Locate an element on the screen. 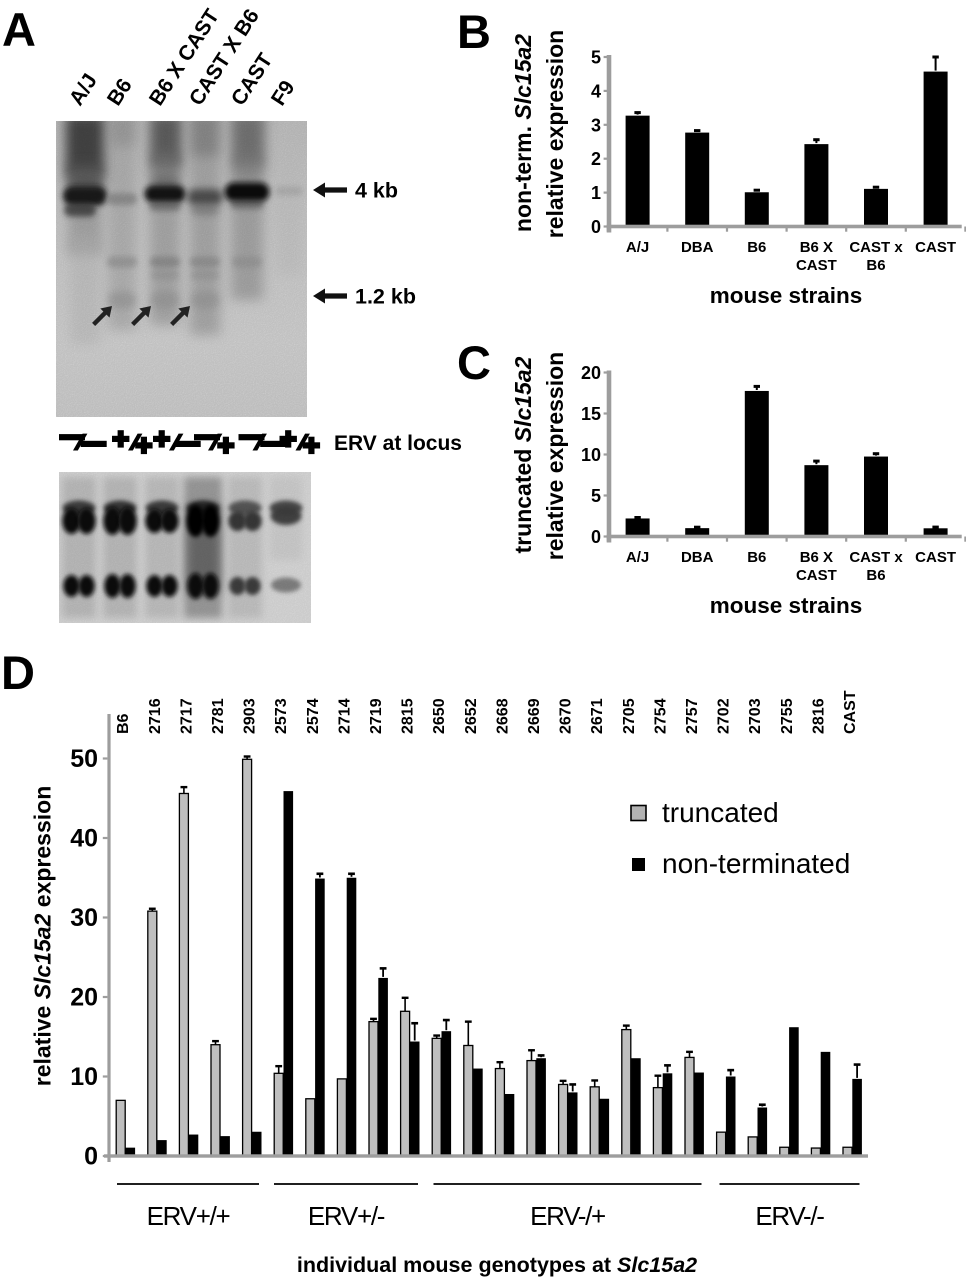 Image resolution: width=966 pixels, height=1280 pixels. svg-text: 2815 is located at coordinates (408, 716).